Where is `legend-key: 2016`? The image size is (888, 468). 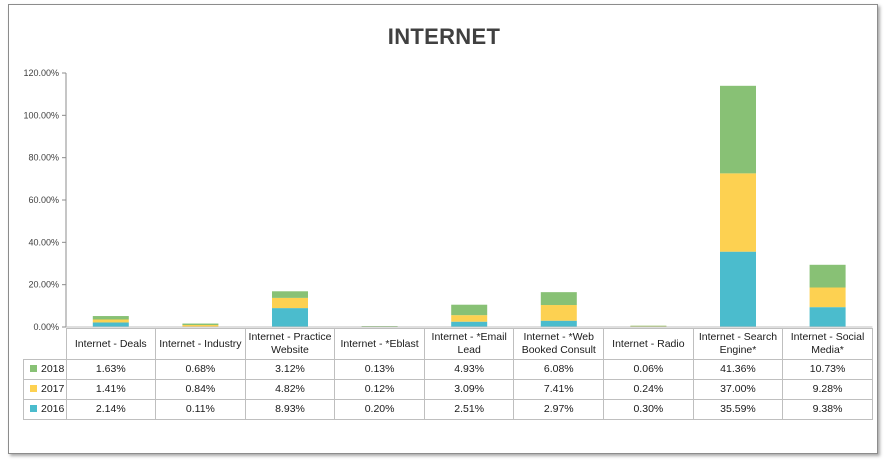 legend-key: 2016 is located at coordinates (45, 409).